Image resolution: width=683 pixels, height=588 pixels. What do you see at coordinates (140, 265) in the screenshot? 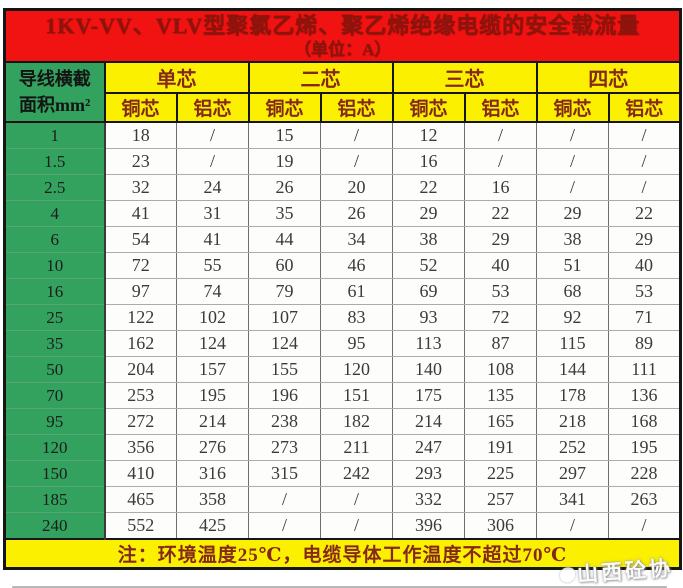
I see `table-cell: 72` at bounding box center [140, 265].